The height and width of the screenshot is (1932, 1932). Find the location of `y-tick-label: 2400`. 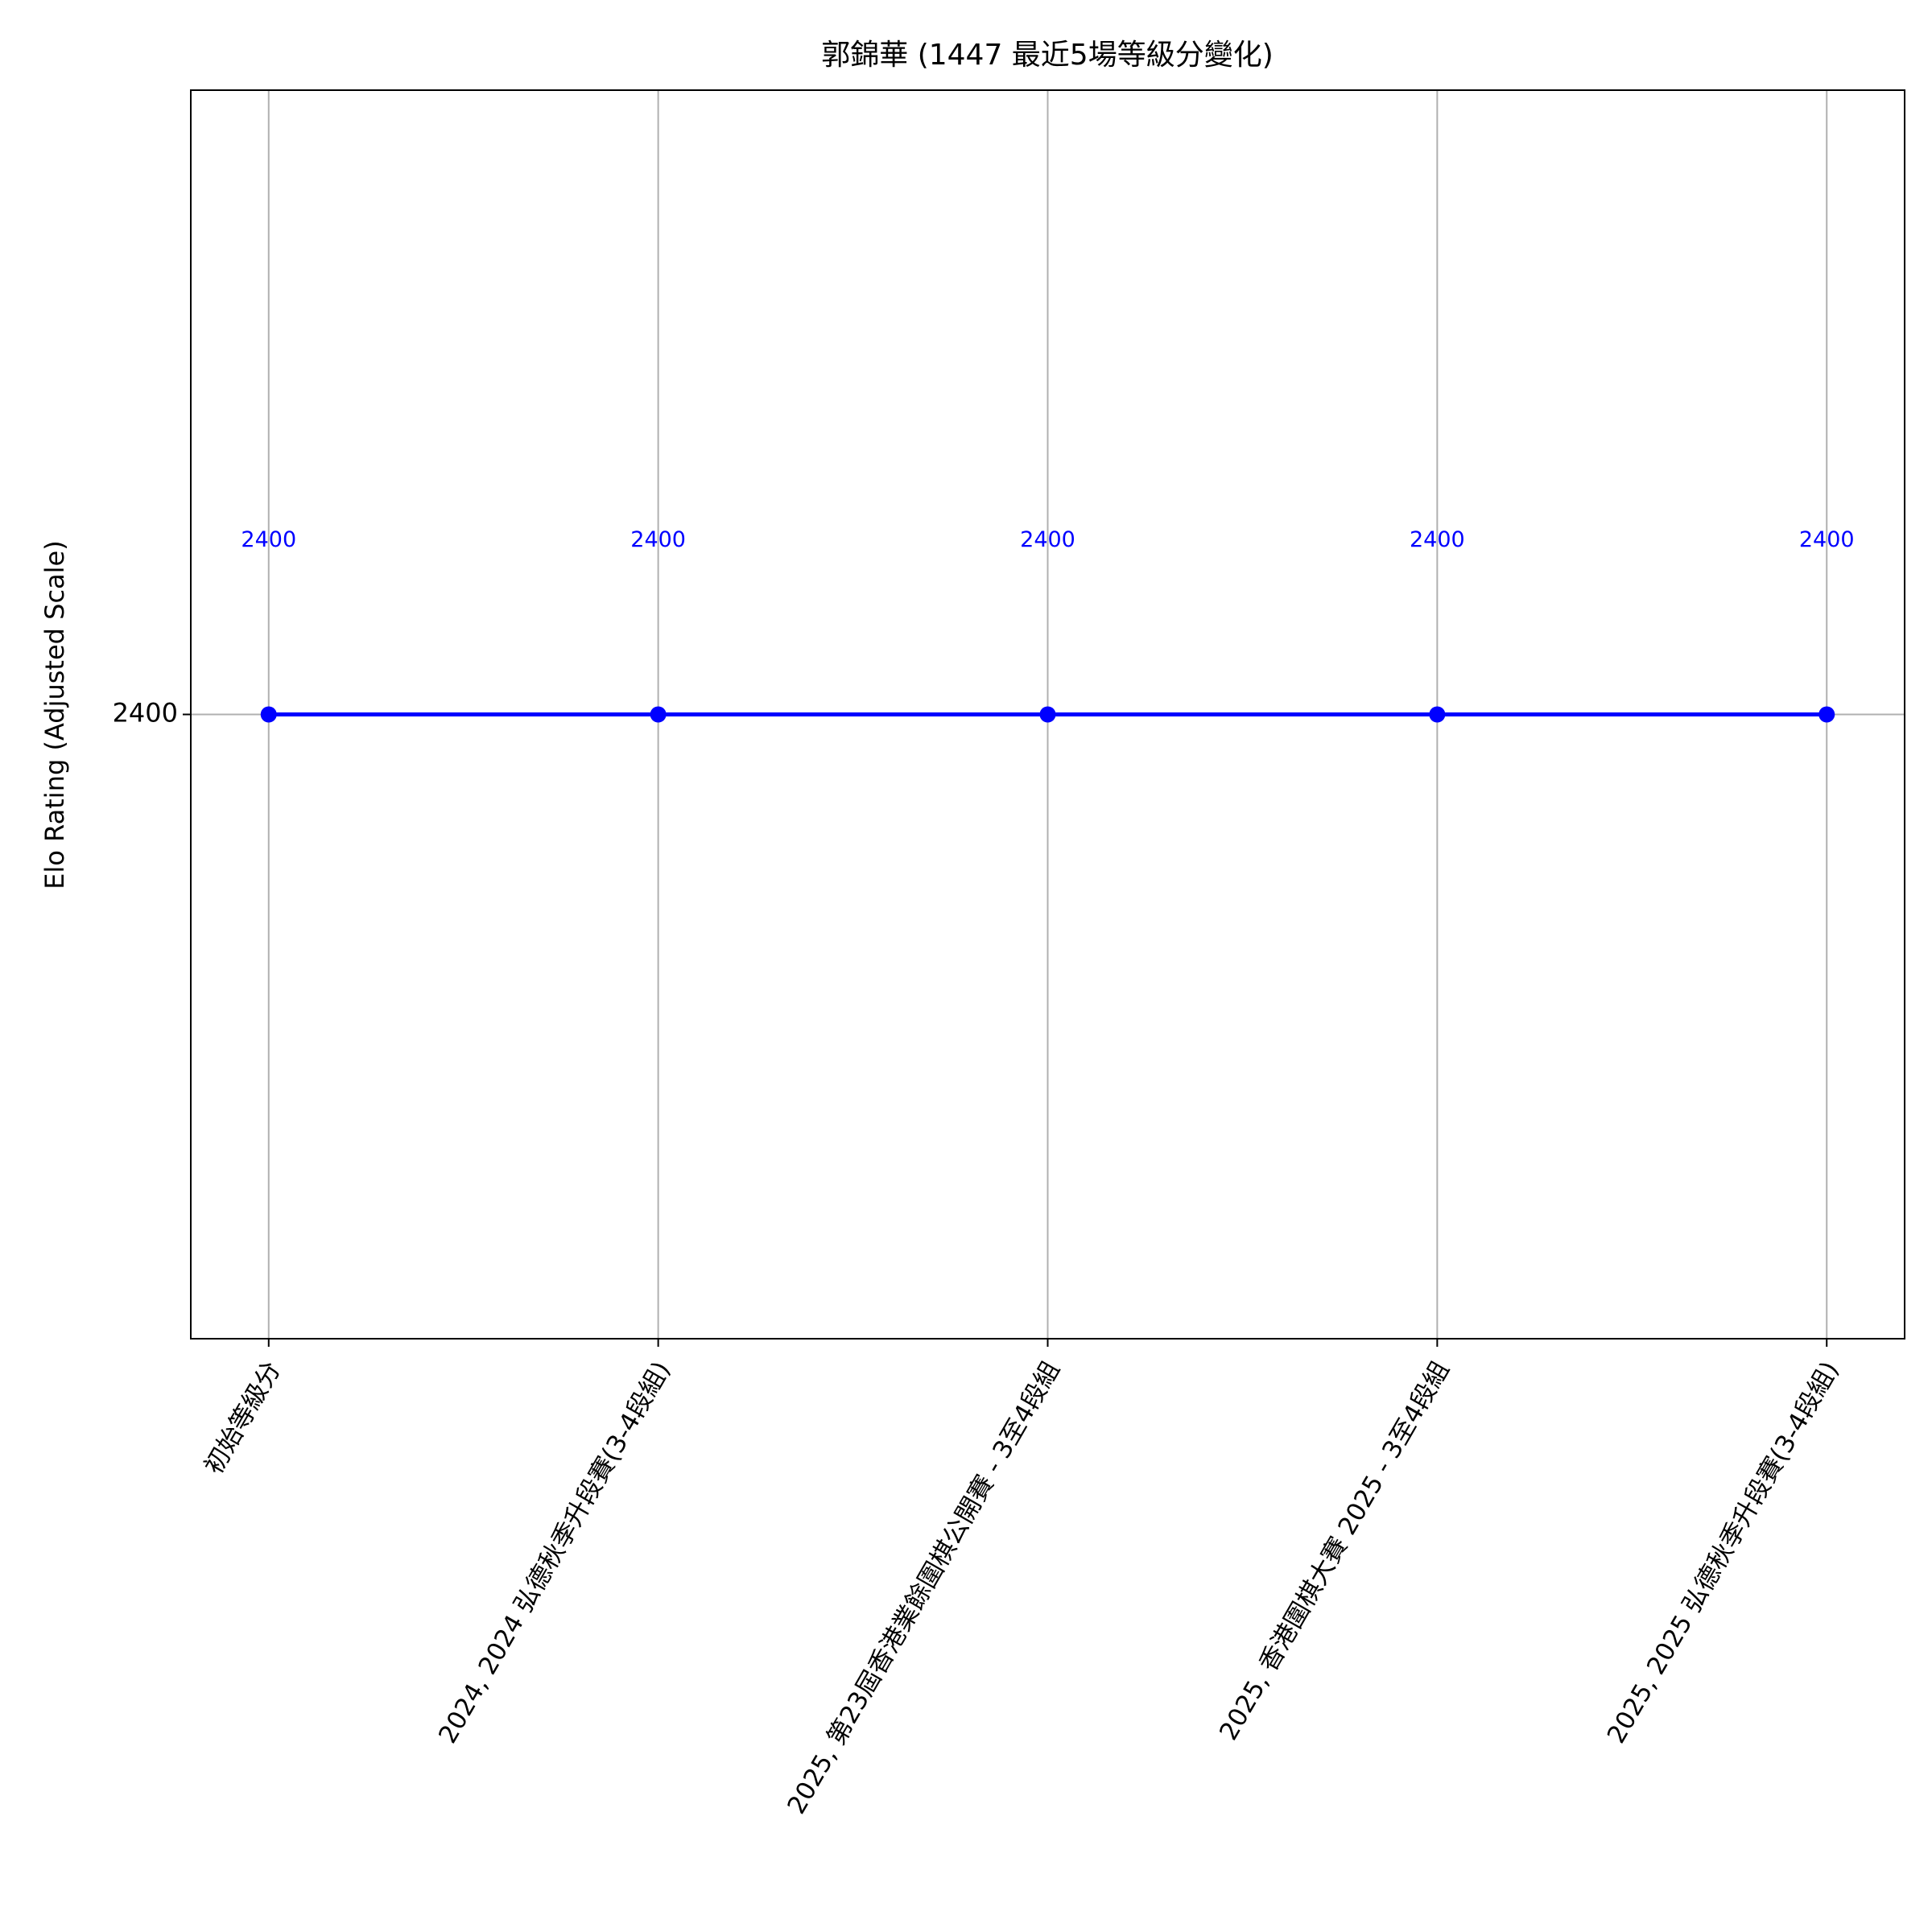

y-tick-label: 2400 is located at coordinates (145, 713).